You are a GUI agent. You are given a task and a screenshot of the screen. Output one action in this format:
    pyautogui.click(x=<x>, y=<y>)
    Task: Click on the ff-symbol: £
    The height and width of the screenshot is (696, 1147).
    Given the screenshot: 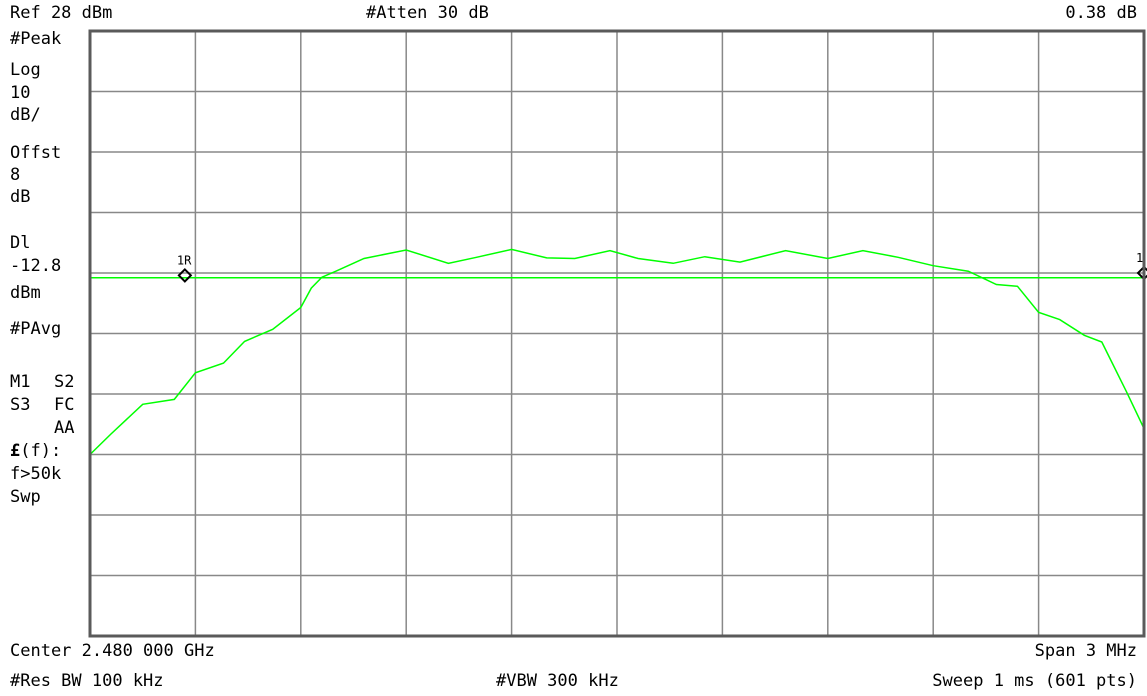 What is the action you would take?
    pyautogui.click(x=15, y=451)
    